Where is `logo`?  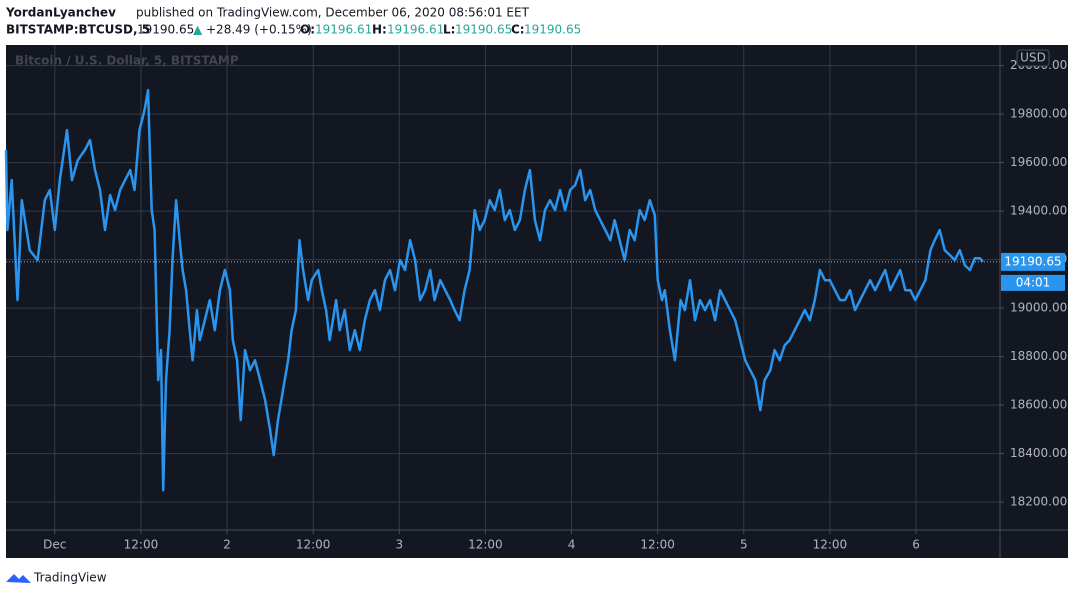 logo is located at coordinates (18, 578).